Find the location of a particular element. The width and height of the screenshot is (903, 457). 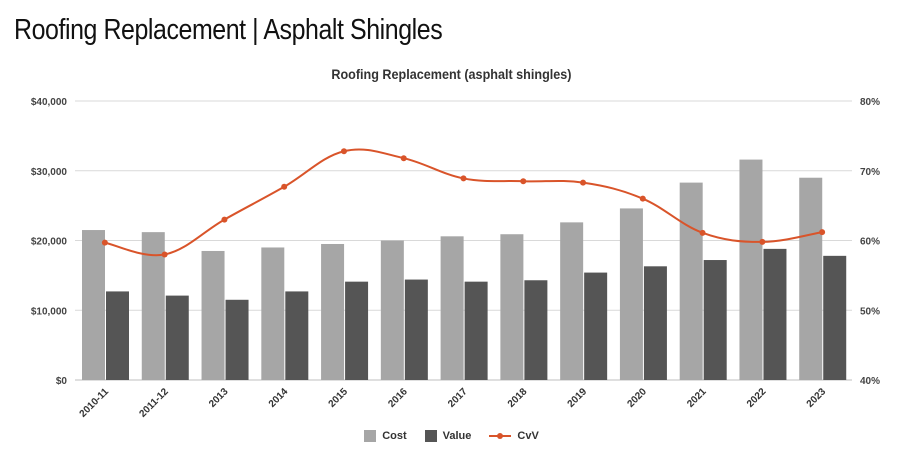

legend: Cost Value CvV is located at coordinates (451, 436).